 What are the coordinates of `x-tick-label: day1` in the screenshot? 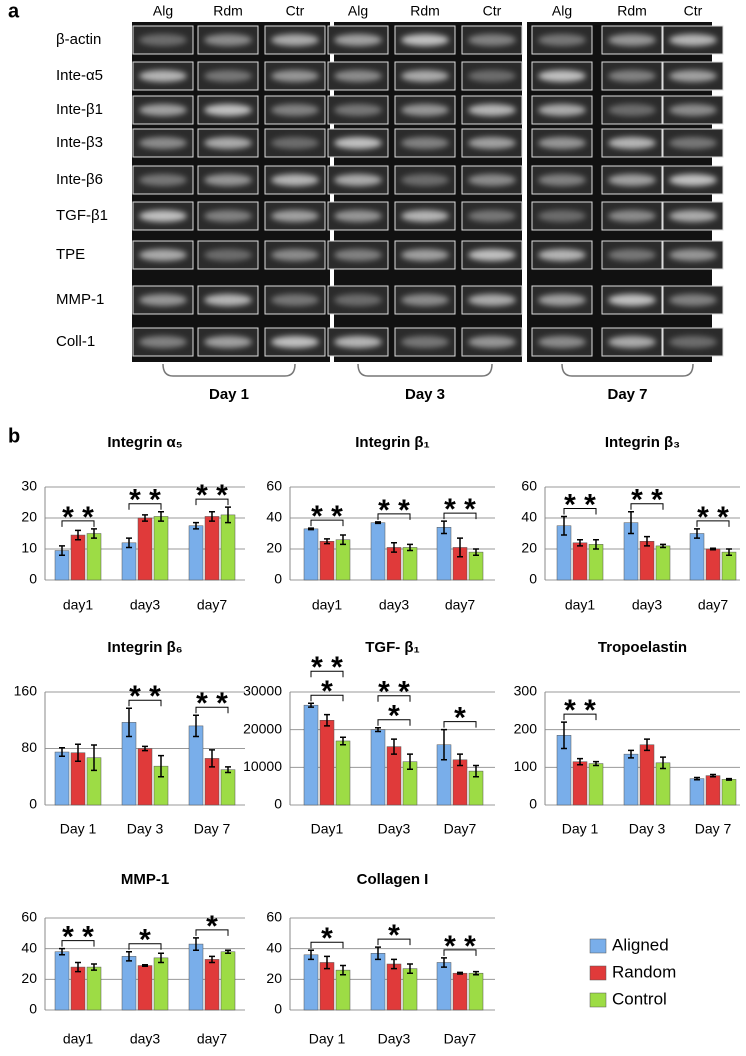 It's located at (580, 605).